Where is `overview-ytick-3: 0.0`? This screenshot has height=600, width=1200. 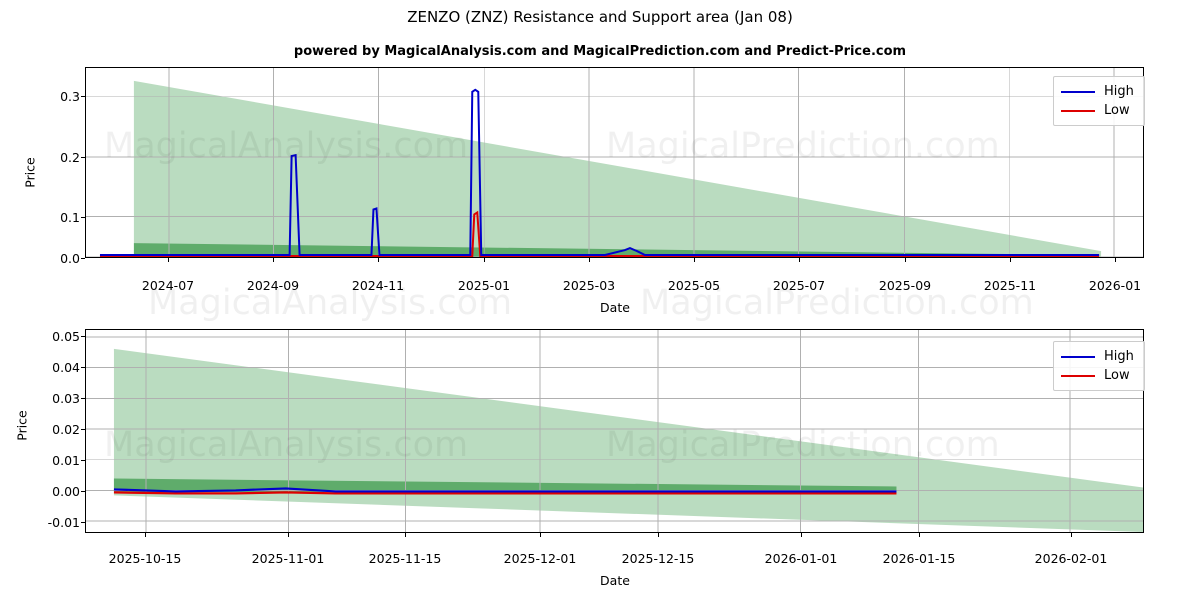 overview-ytick-3: 0.0 is located at coordinates (70, 258).